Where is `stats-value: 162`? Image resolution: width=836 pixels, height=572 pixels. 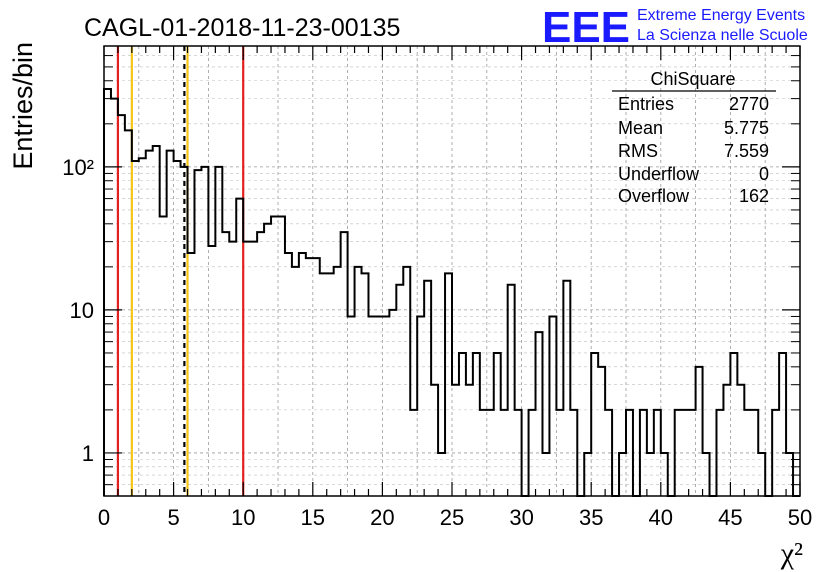 stats-value: 162 is located at coordinates (754, 196).